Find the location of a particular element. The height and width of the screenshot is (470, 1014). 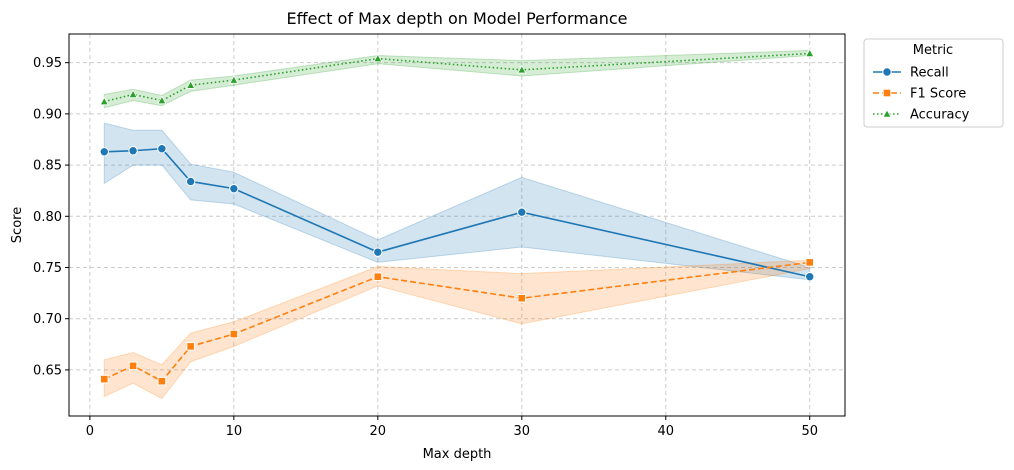

accuracy-line is located at coordinates (457, 77).